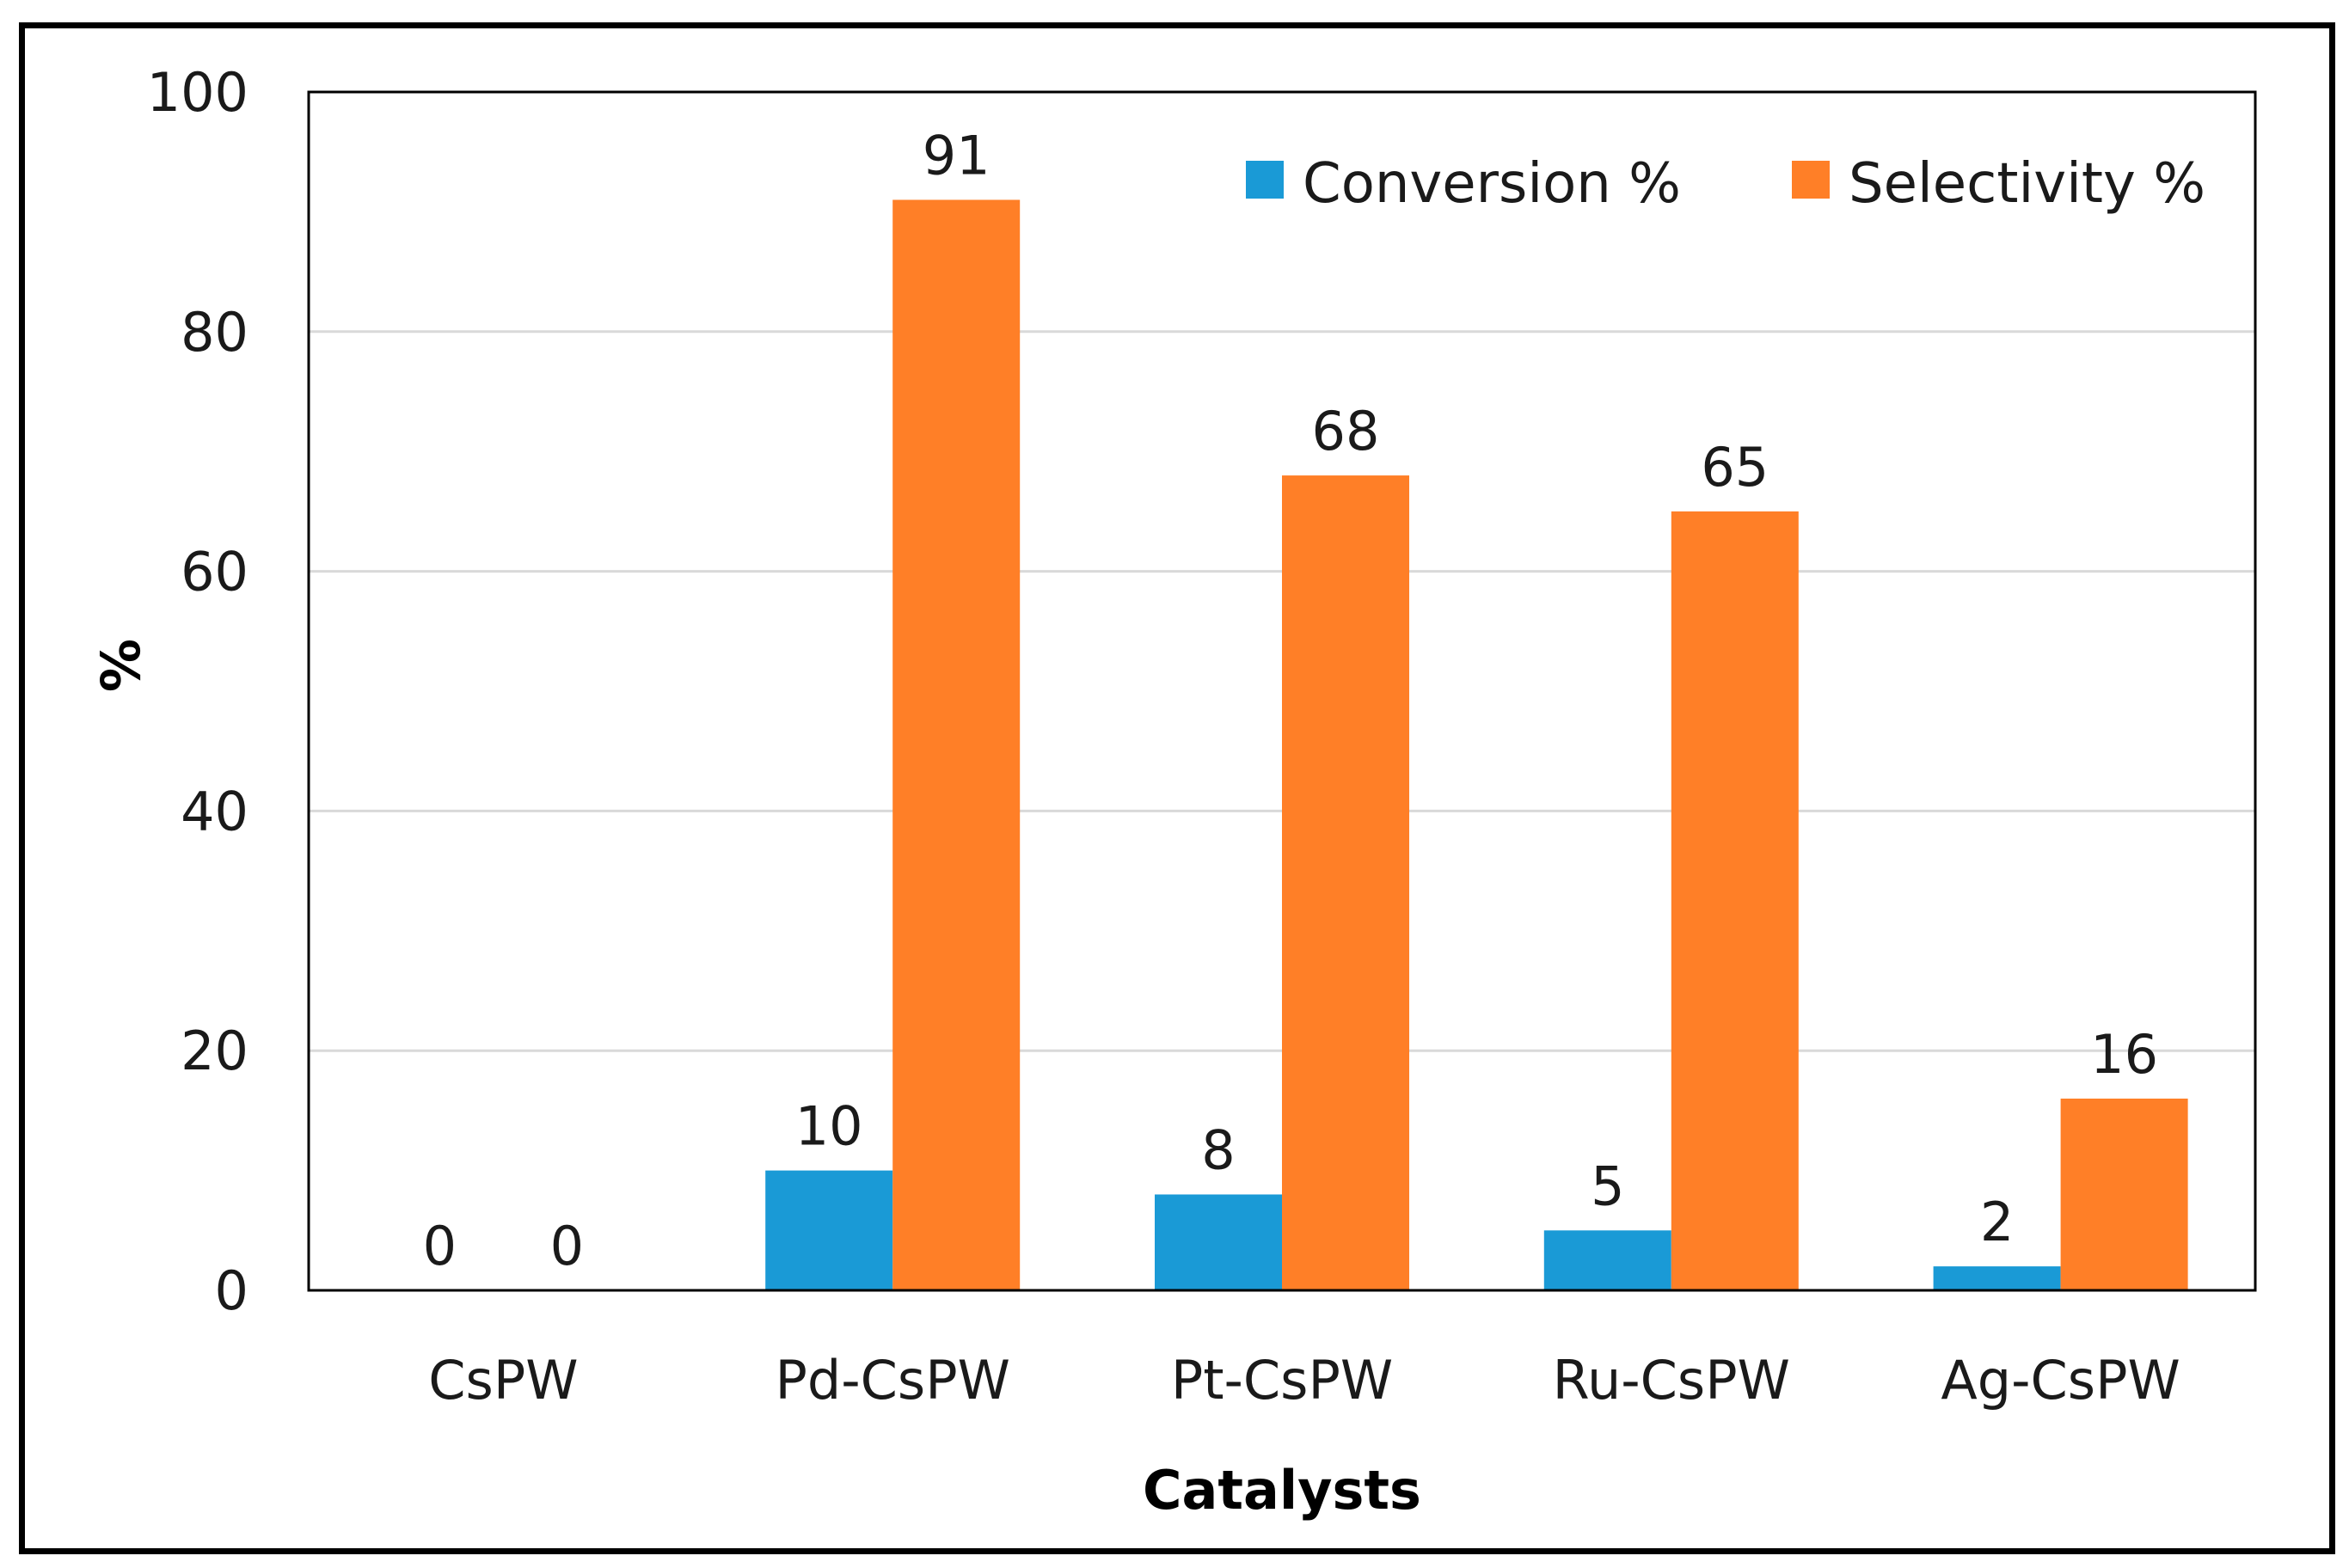  What do you see at coordinates (1997, 1222) in the screenshot?
I see `data-label: 2` at bounding box center [1997, 1222].